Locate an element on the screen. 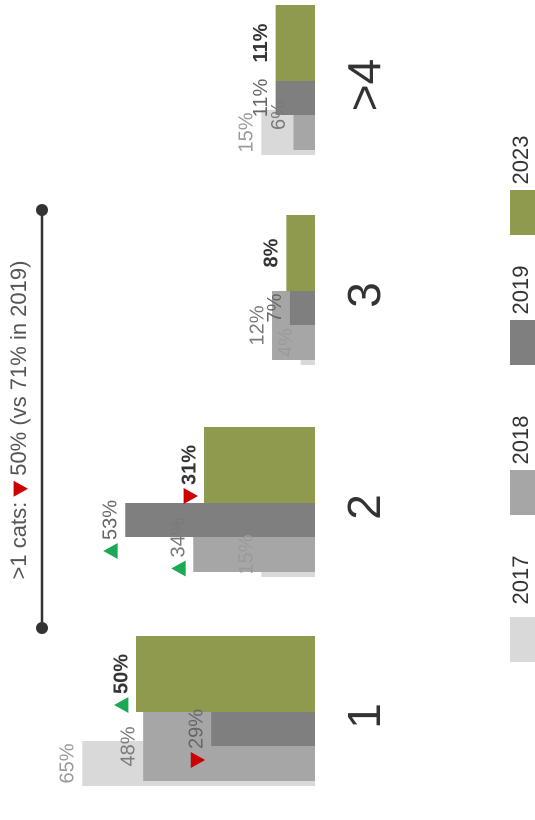  legend-label: 2023 is located at coordinates (520, 160).